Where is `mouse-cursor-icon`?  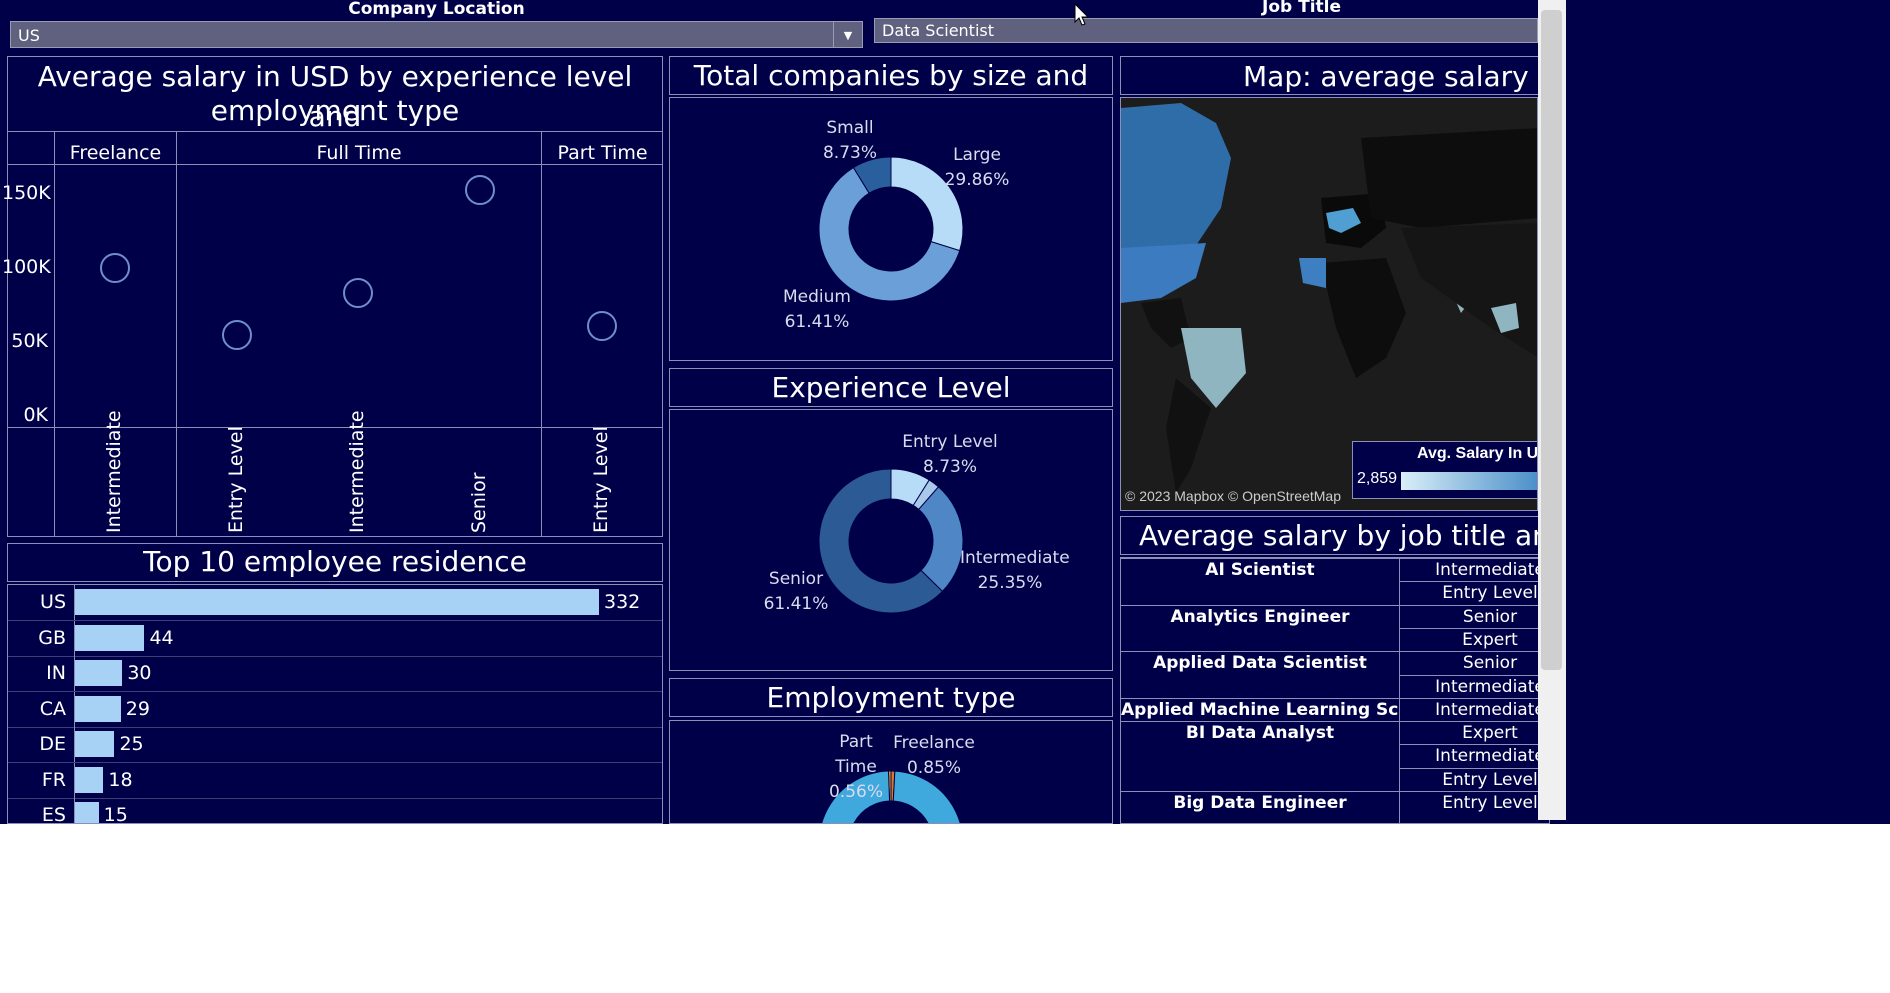
mouse-cursor-icon is located at coordinates (1082, 14).